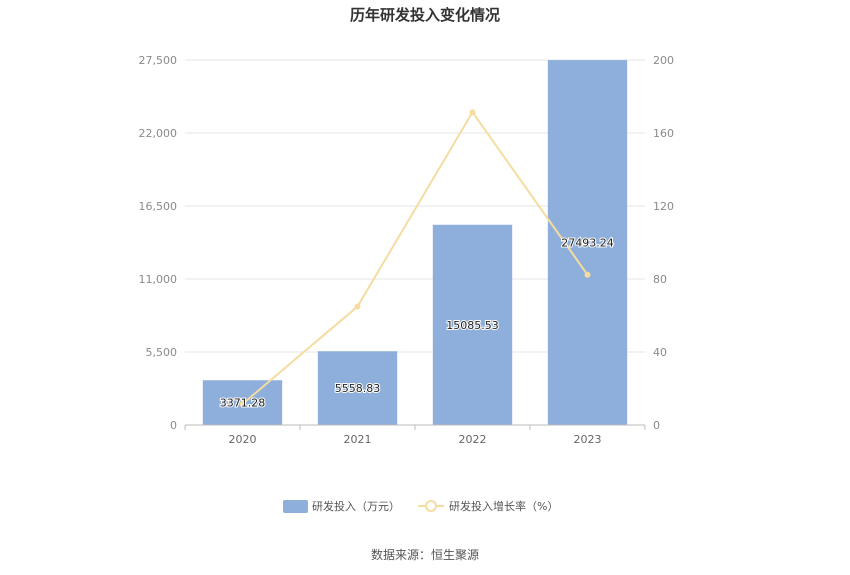  What do you see at coordinates (663, 133) in the screenshot?
I see `y-right-tick-label: 160` at bounding box center [663, 133].